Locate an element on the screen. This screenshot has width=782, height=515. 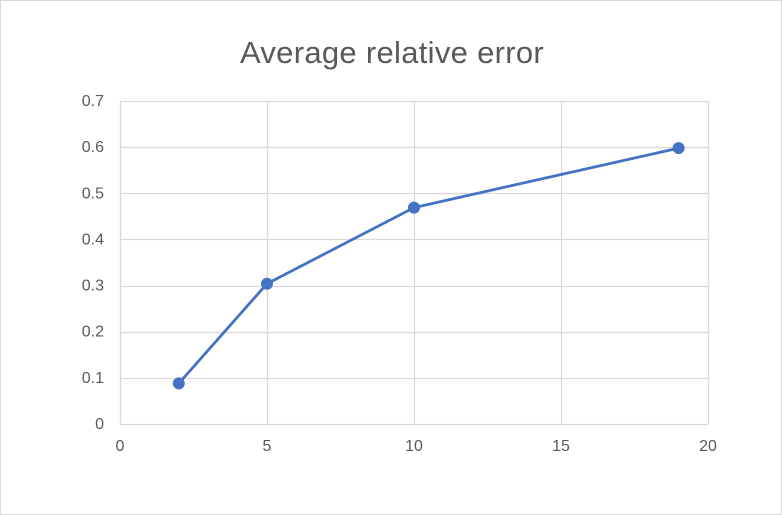
x-tick-label: 20 is located at coordinates (708, 446).